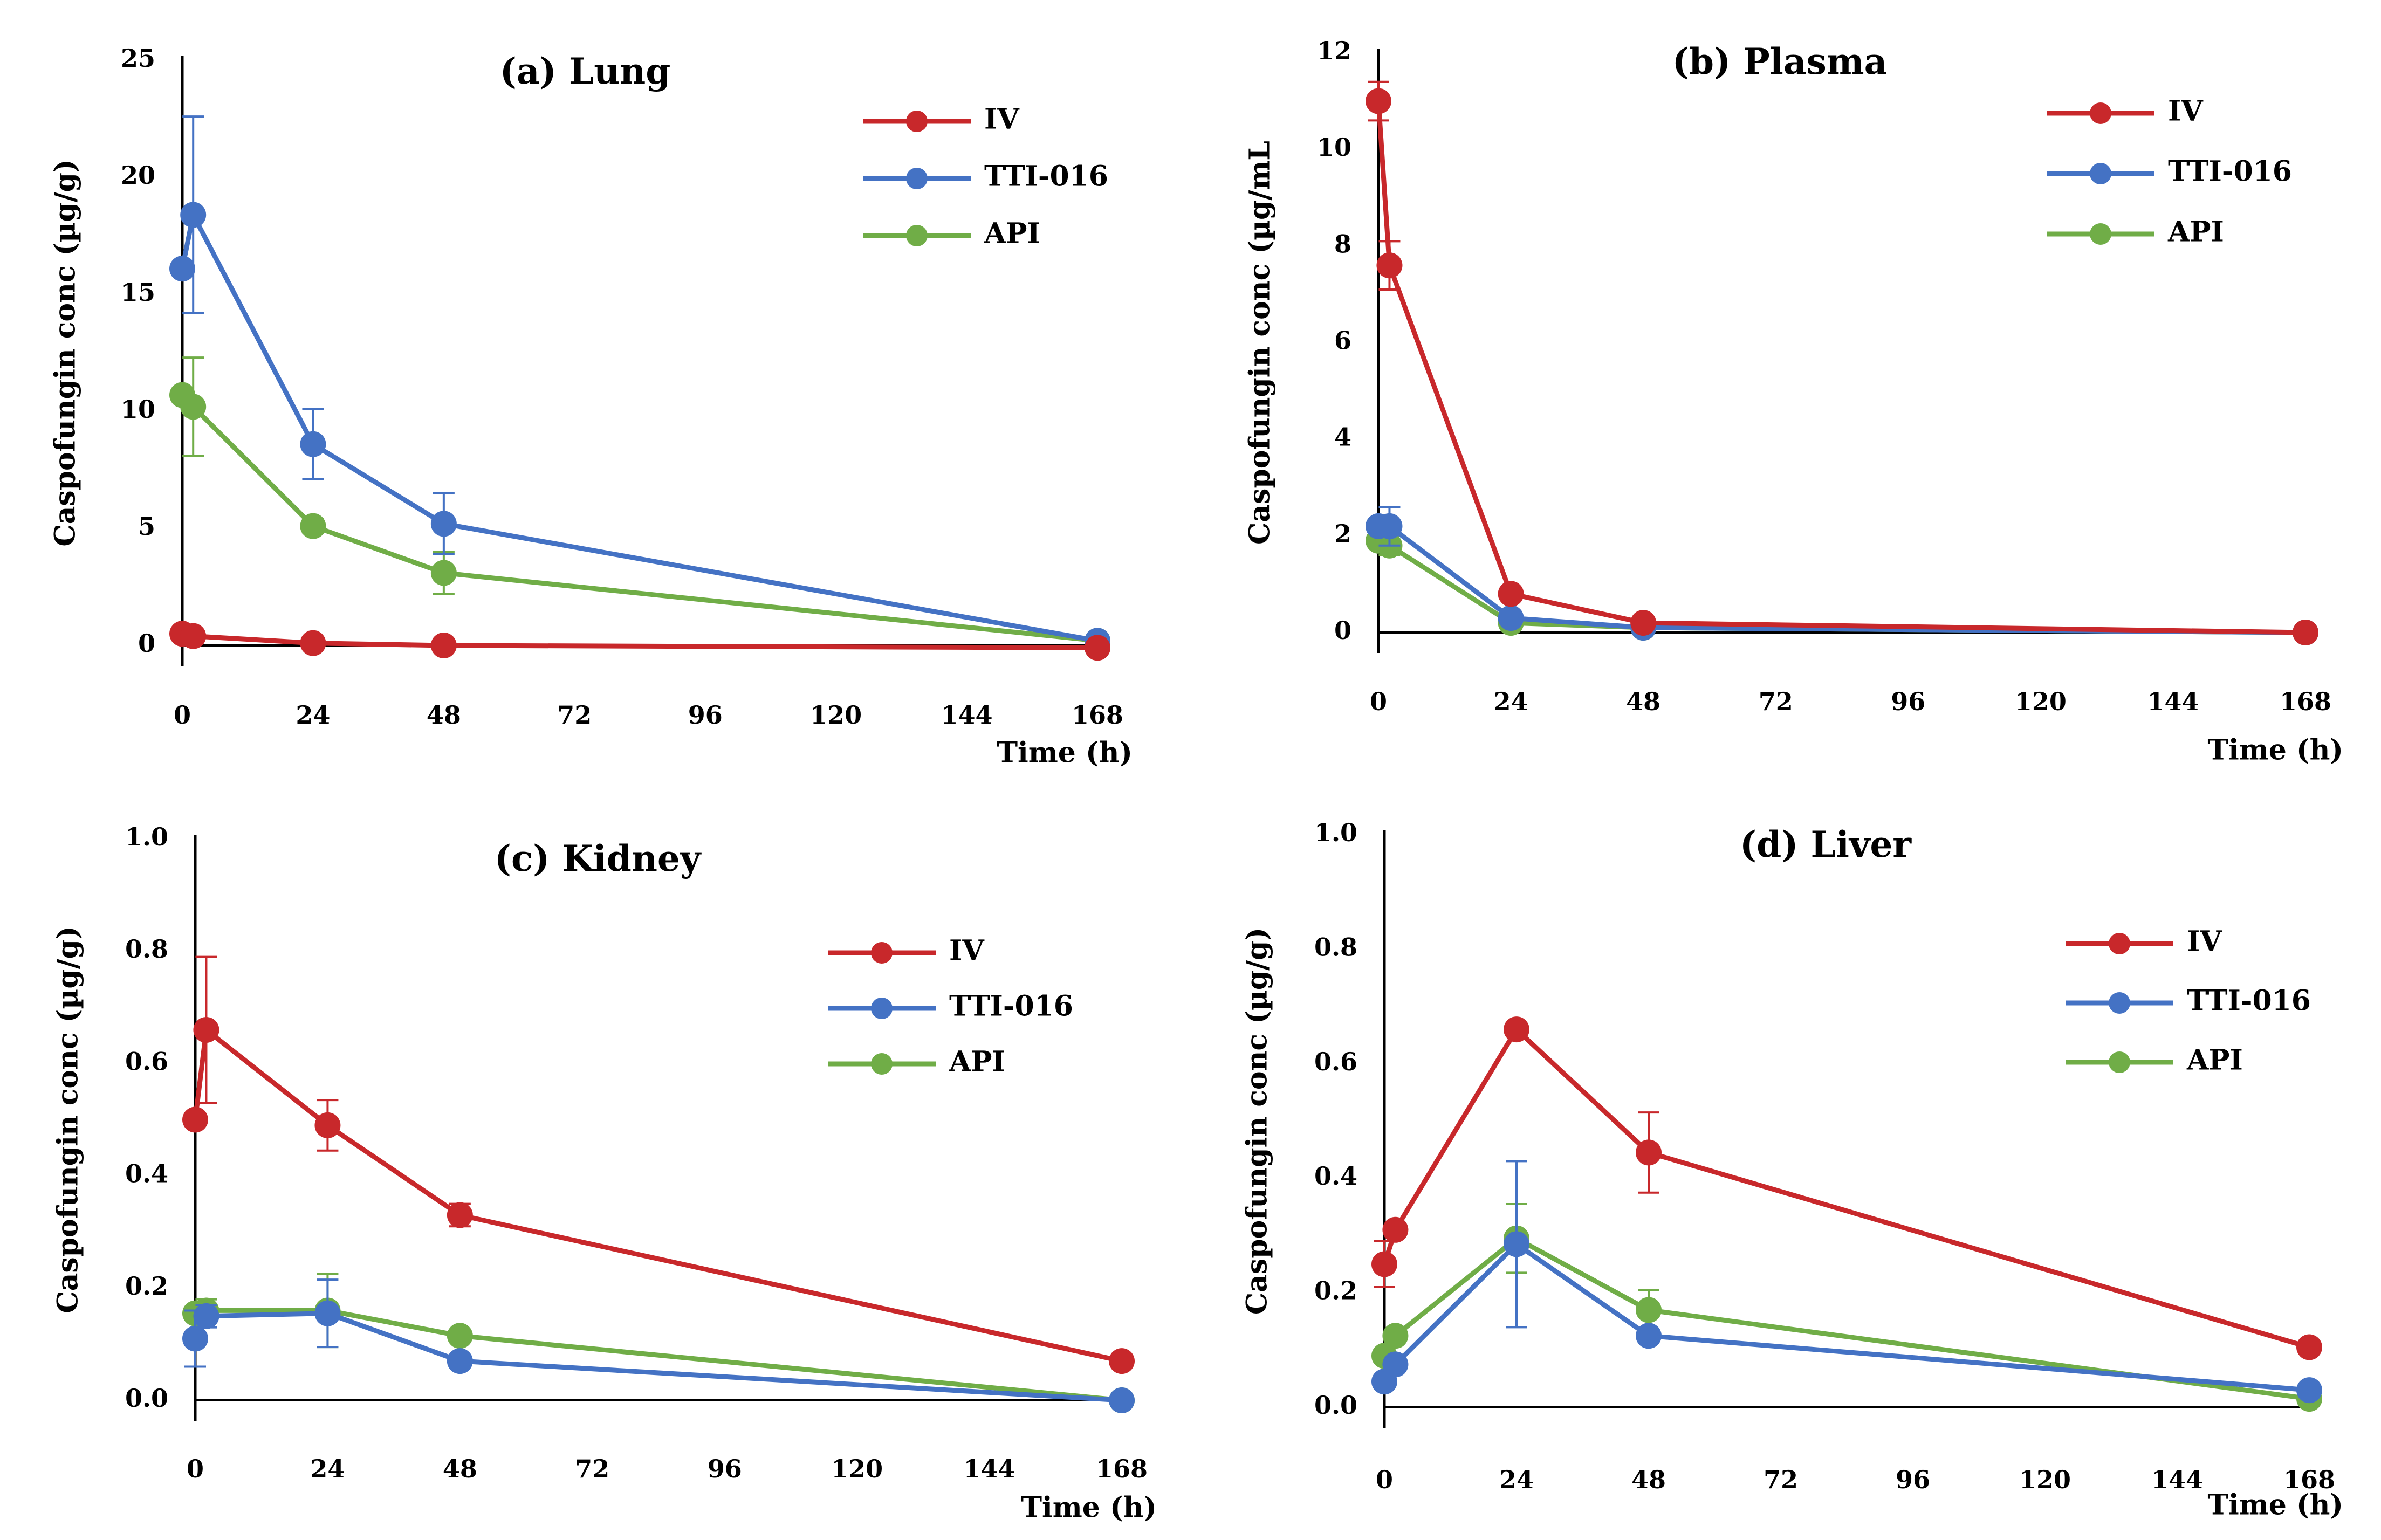 The width and height of the screenshot is (2381, 1540). I want to click on series-line-api, so click(1846, 1318).